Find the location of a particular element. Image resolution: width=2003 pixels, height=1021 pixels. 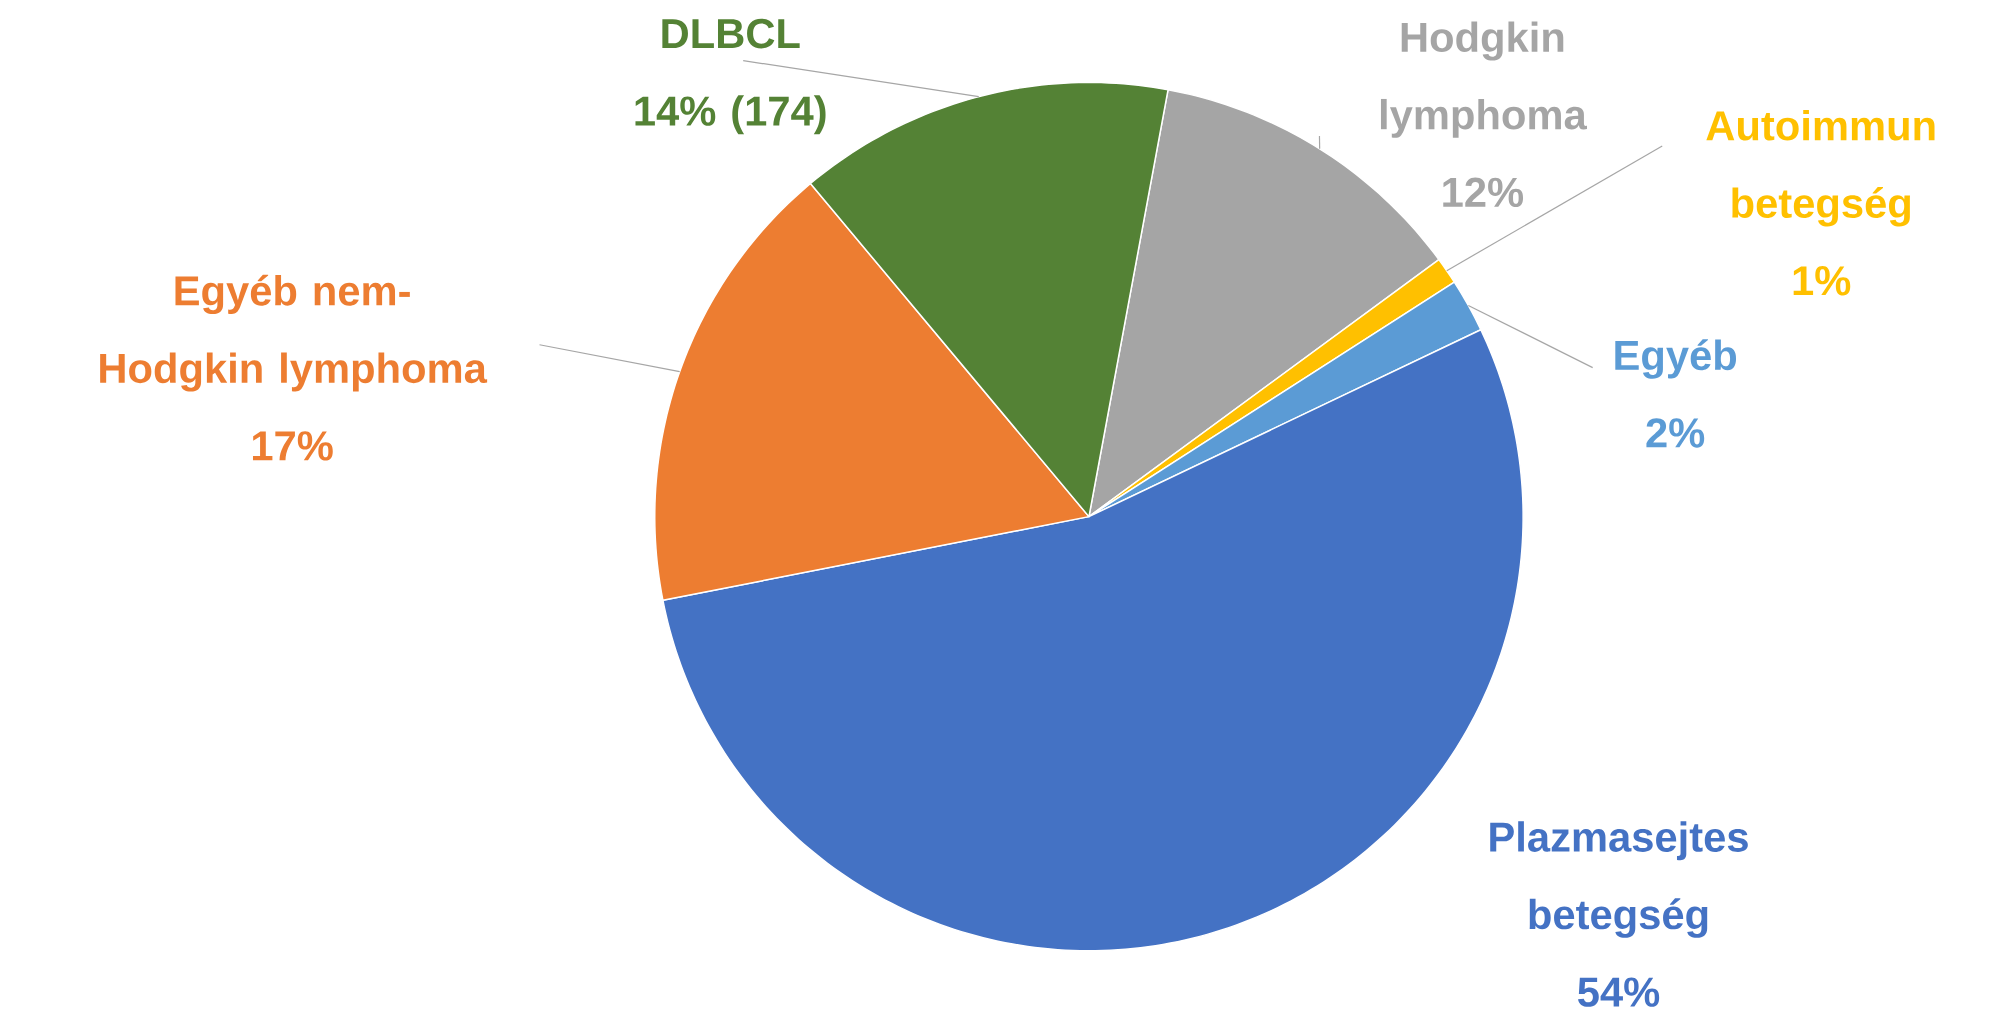

slice-label: Hodgkin lymphoma is located at coordinates (1483, 79).